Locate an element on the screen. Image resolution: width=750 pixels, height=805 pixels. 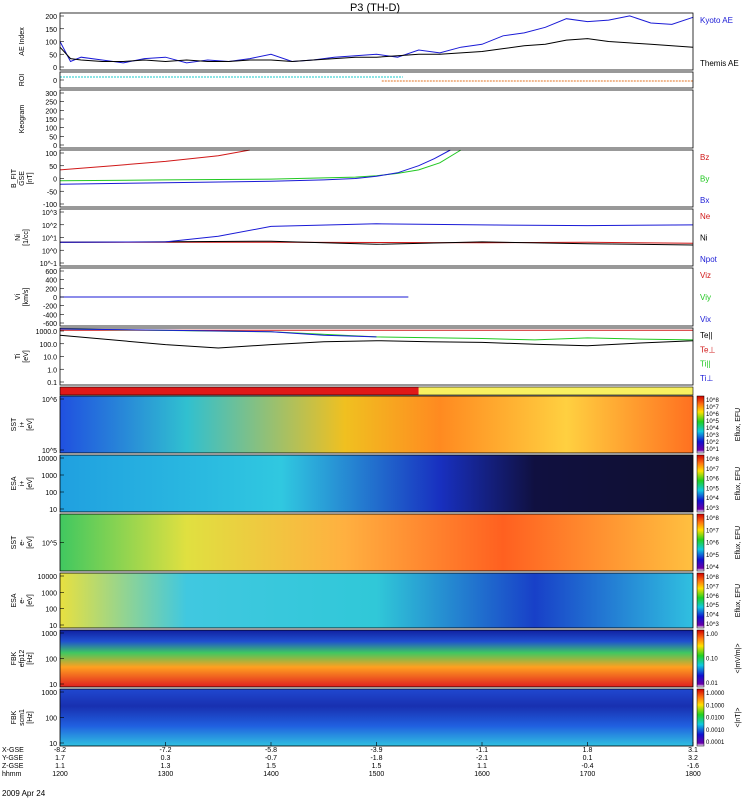
legend-label: Npot is located at coordinates (709, 259).